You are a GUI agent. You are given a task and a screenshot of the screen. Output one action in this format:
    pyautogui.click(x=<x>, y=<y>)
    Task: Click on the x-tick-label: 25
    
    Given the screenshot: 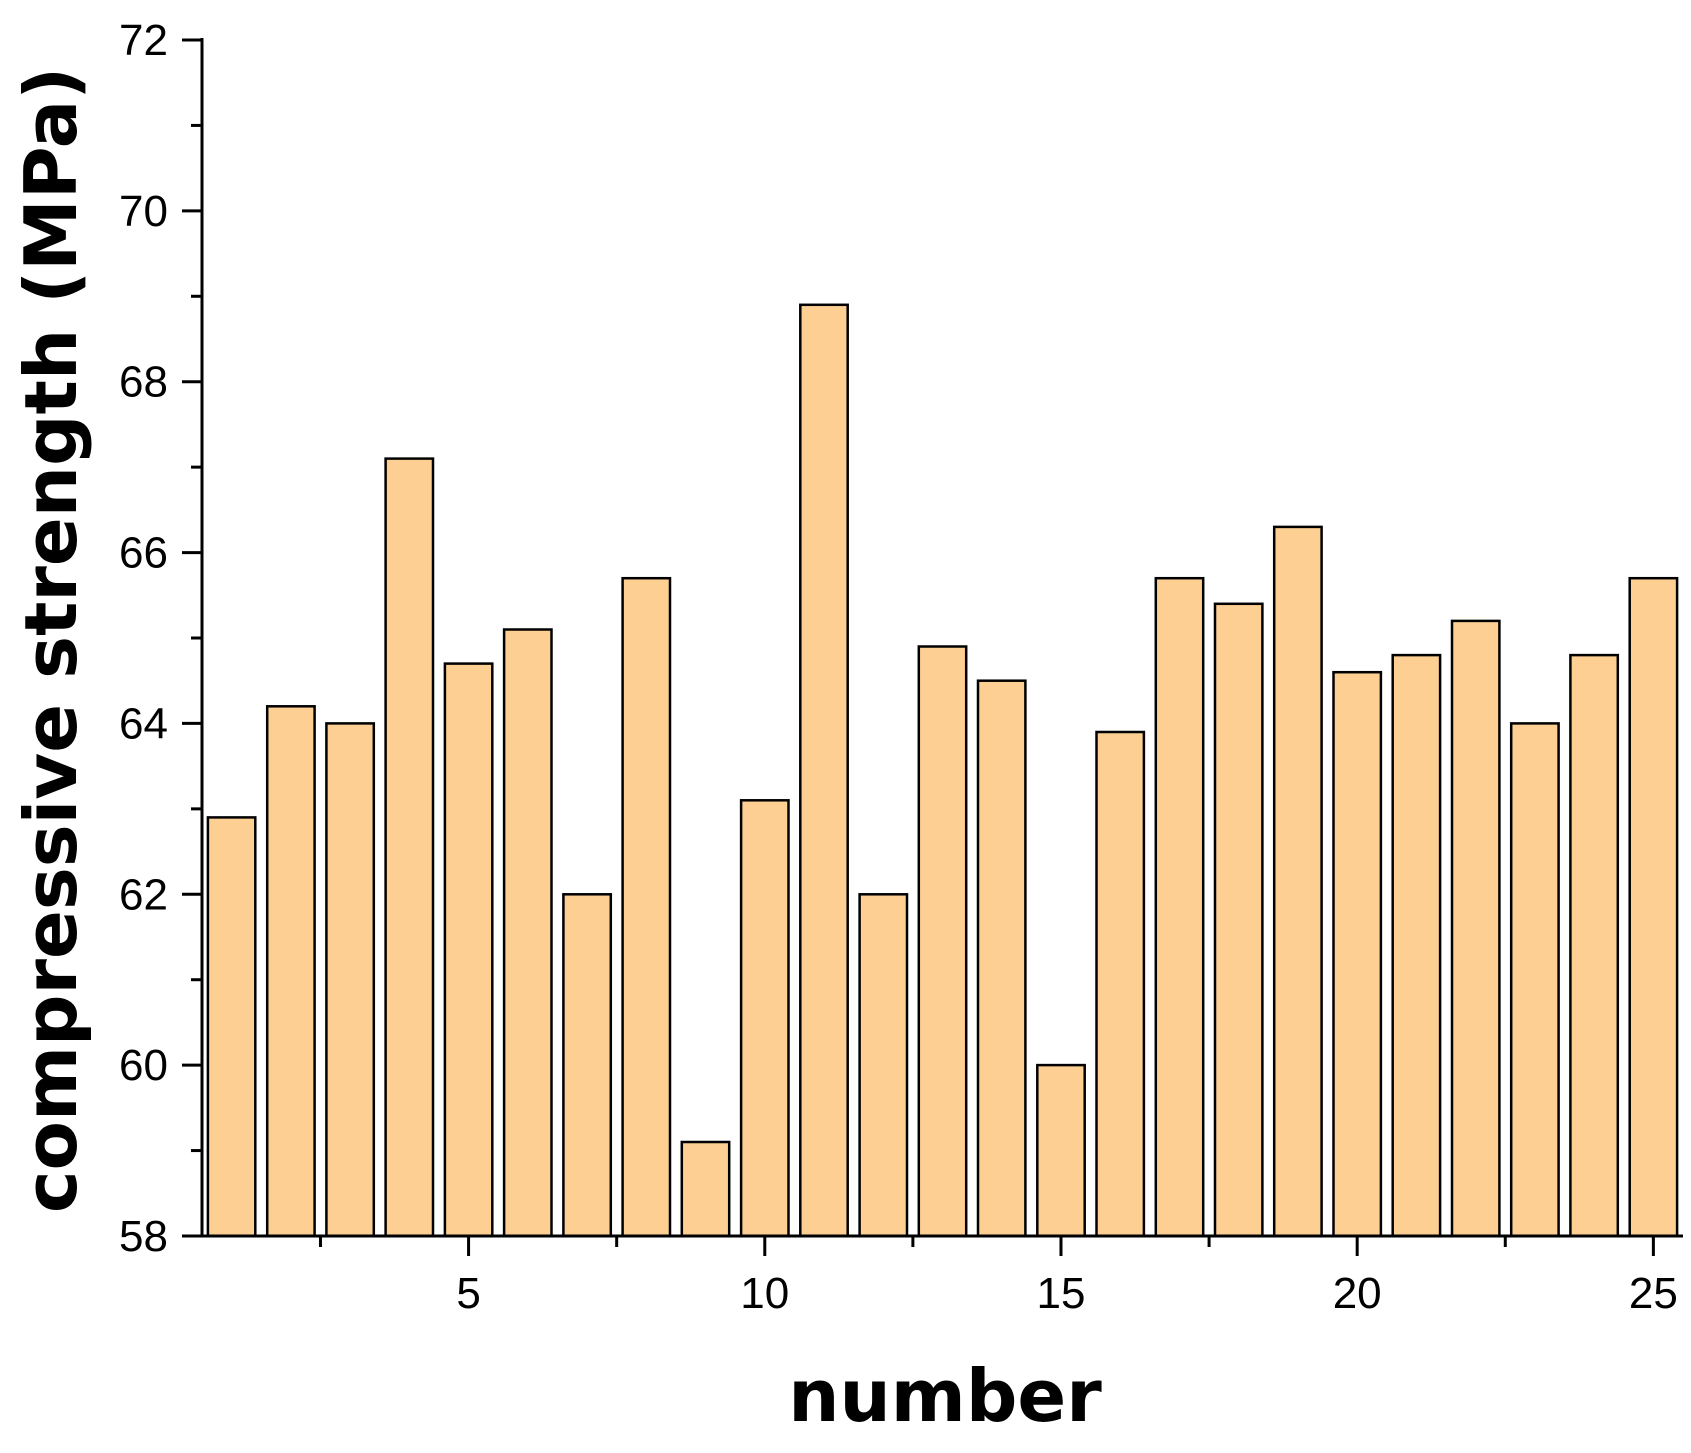 What is the action you would take?
    pyautogui.click(x=1653, y=1293)
    